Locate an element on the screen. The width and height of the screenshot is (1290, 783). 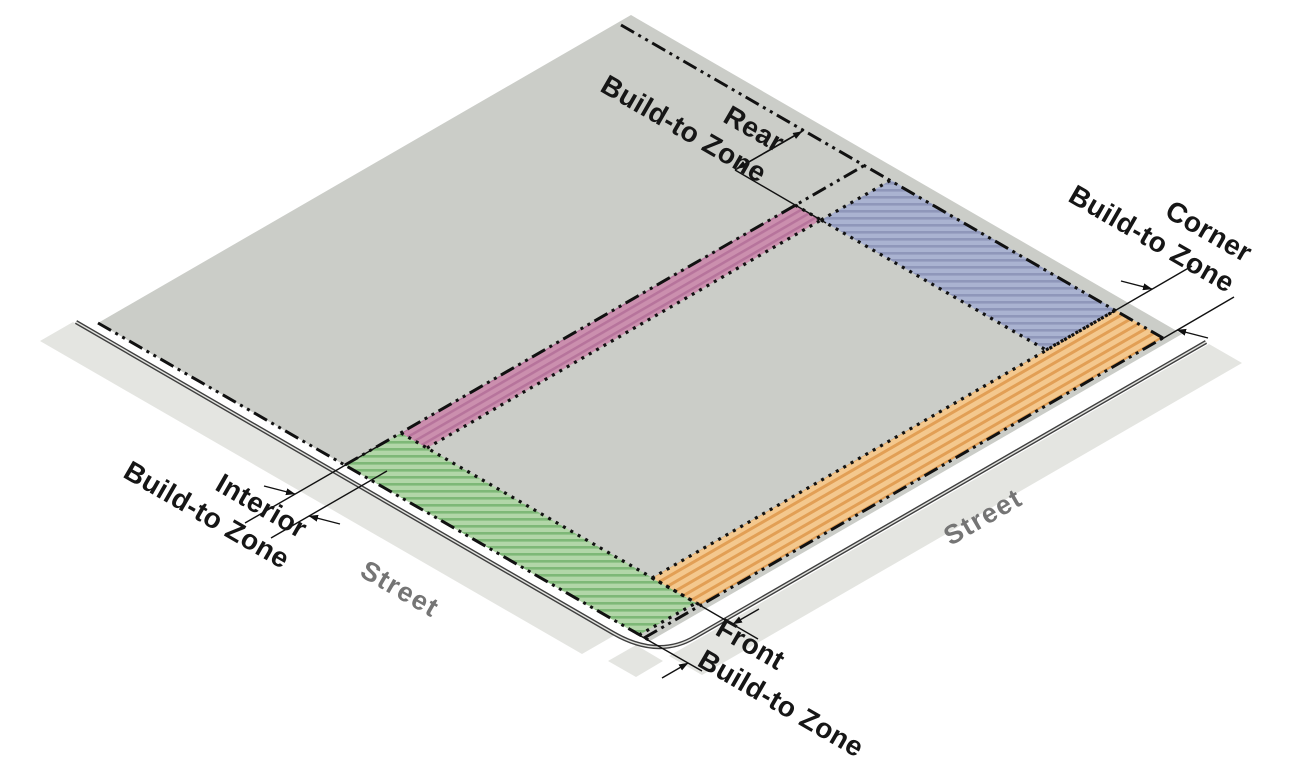
front-zone-inner-boundary is located at coordinates (548, 518).